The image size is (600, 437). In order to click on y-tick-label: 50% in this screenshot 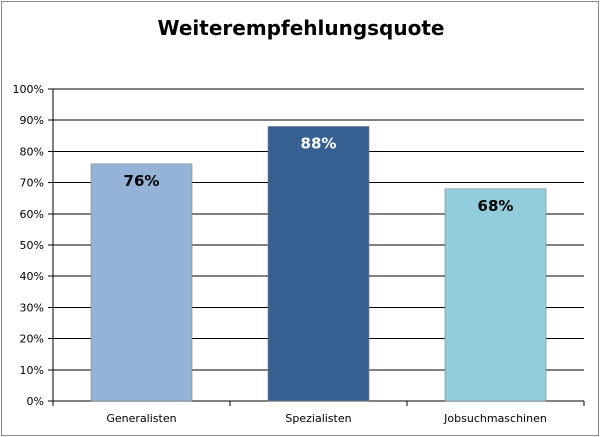, I will do `click(32, 245)`.